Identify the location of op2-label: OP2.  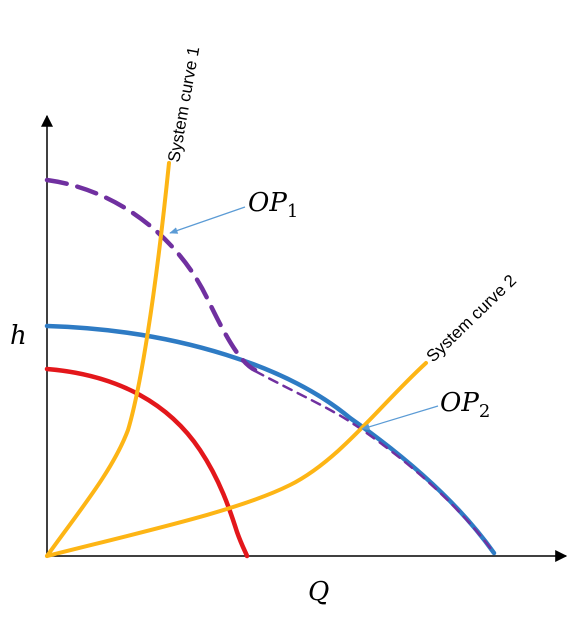
(465, 405).